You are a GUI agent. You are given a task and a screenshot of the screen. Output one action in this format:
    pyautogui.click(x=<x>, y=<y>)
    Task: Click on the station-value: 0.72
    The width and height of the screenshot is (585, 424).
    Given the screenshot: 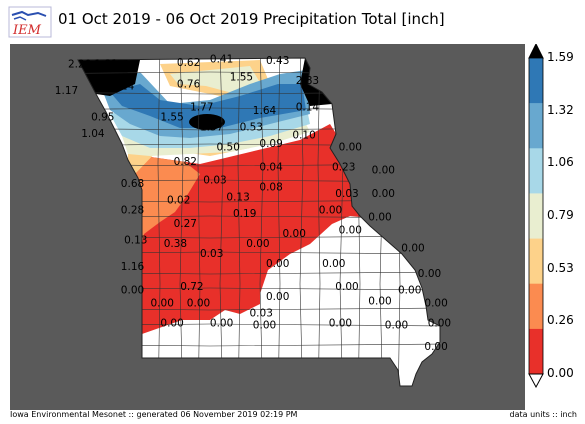 What is the action you would take?
    pyautogui.click(x=191, y=287)
    